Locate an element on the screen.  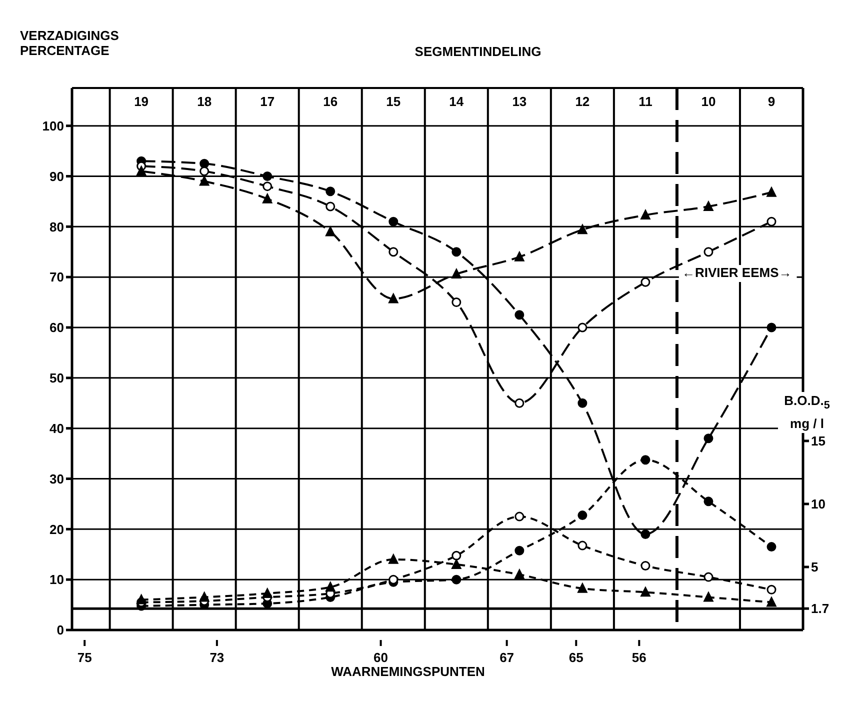
x-tick-label: 11 is located at coordinates (645, 101).